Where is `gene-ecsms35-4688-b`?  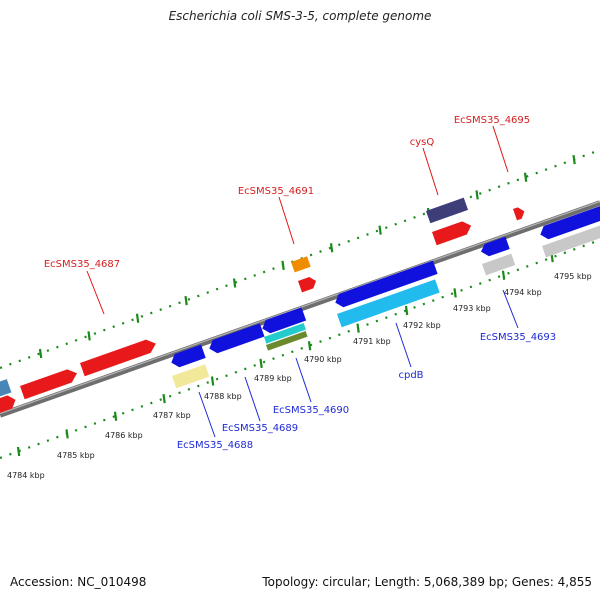 gene-ecsms35-4688-b is located at coordinates (191, 376).